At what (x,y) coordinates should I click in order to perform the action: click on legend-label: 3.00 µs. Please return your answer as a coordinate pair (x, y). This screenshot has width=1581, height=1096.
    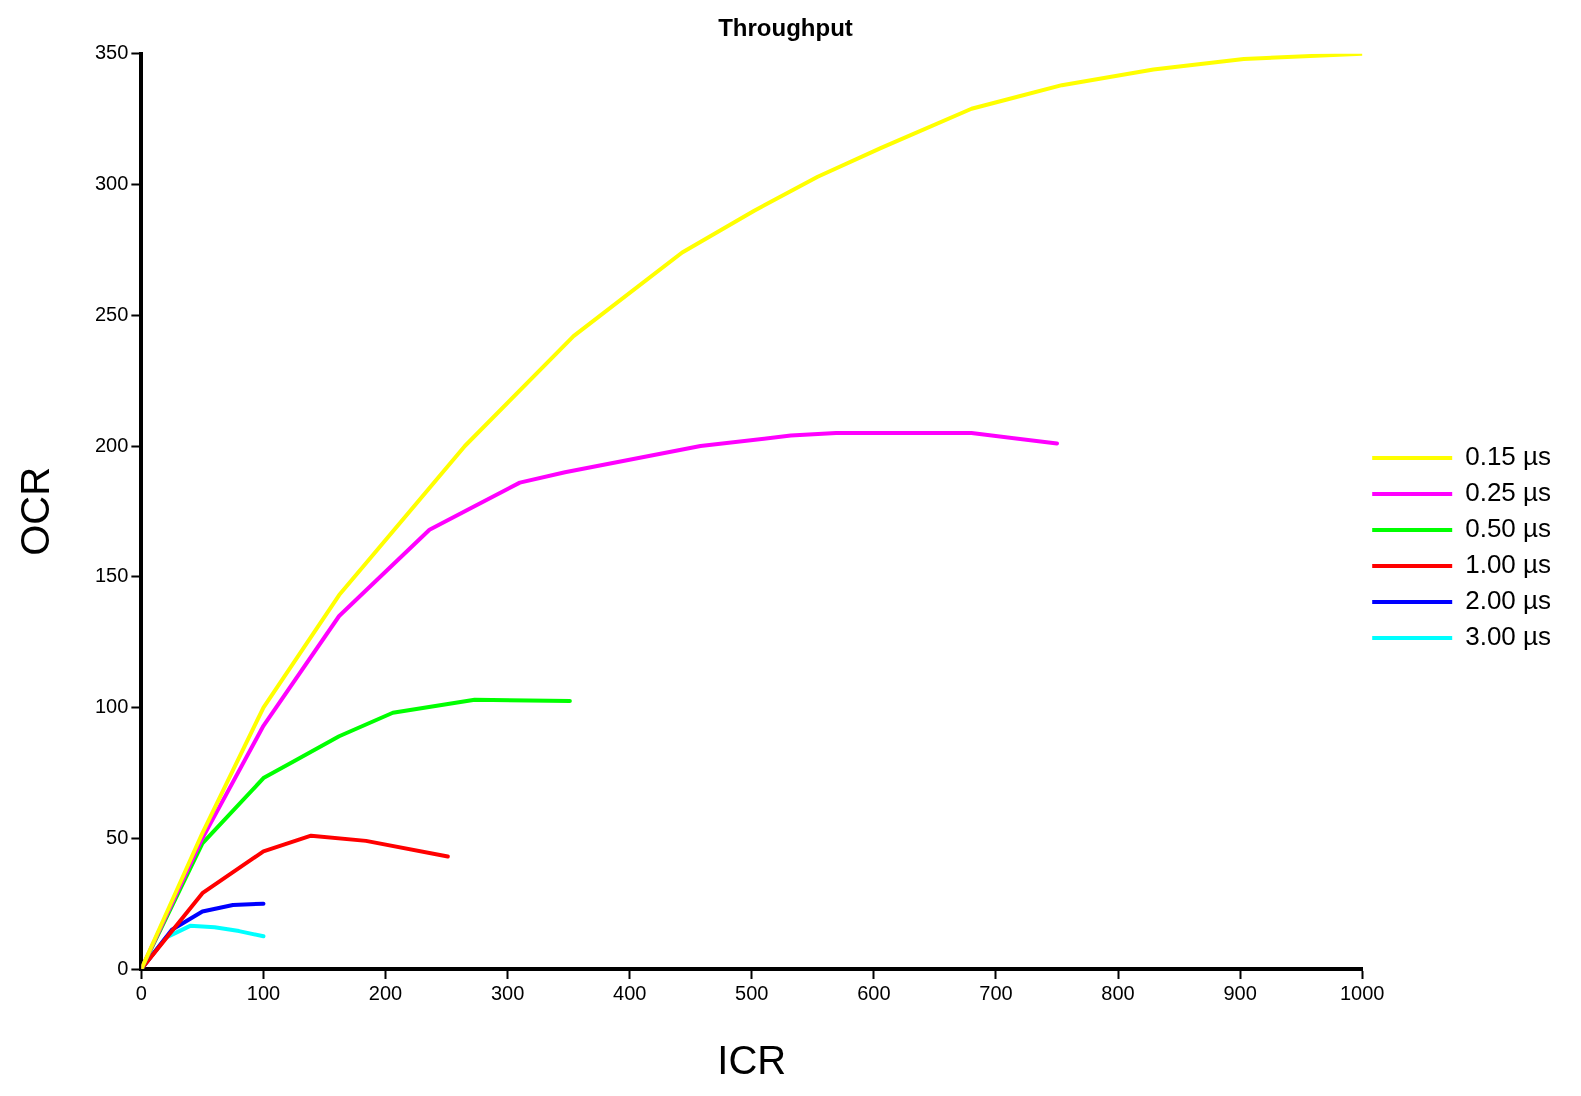
    Looking at the image, I should click on (1508, 636).